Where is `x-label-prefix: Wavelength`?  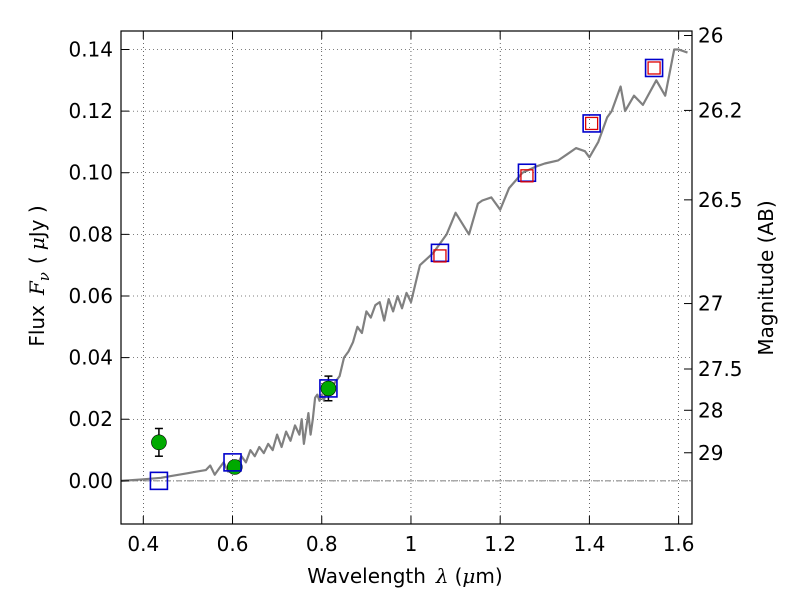 x-label-prefix: Wavelength is located at coordinates (366, 576).